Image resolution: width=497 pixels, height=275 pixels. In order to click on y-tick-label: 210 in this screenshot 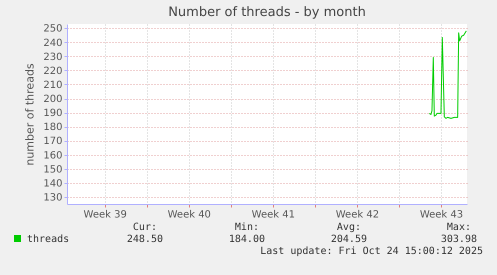, I will do `click(52, 85)`.